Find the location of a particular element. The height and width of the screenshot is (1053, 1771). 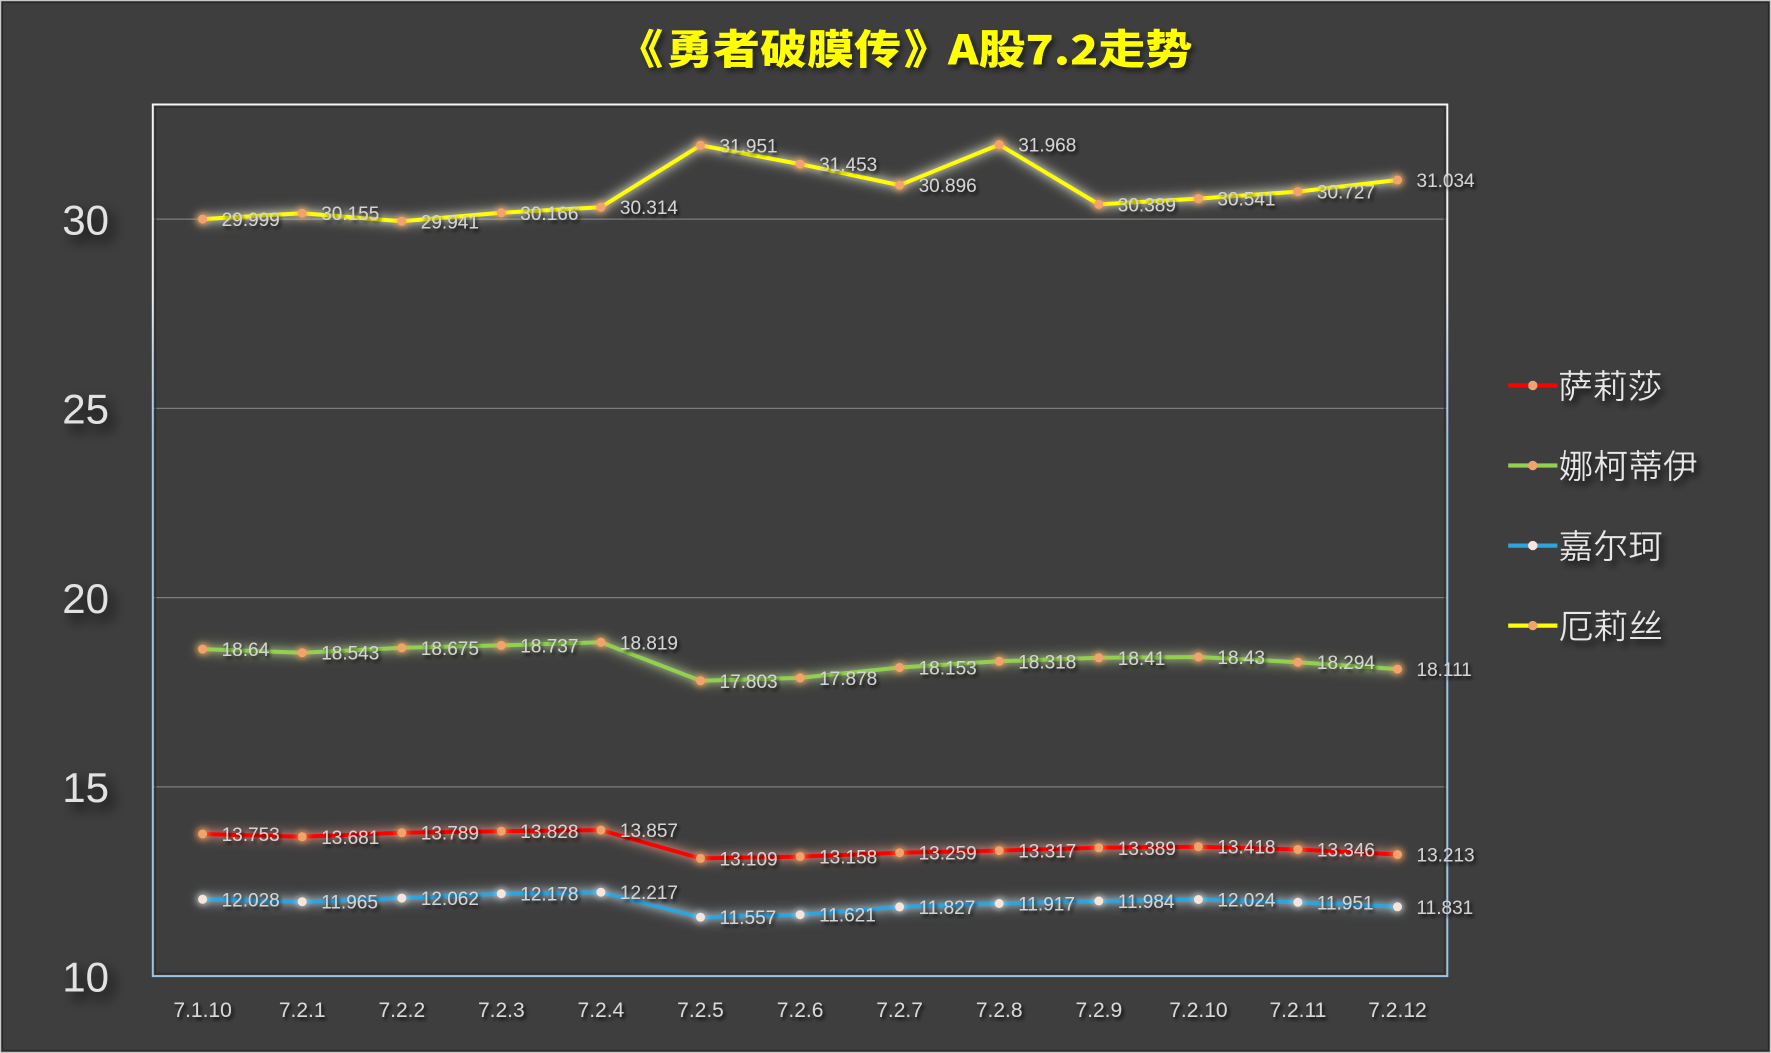

svg-text: 11.621 is located at coordinates (847, 916).